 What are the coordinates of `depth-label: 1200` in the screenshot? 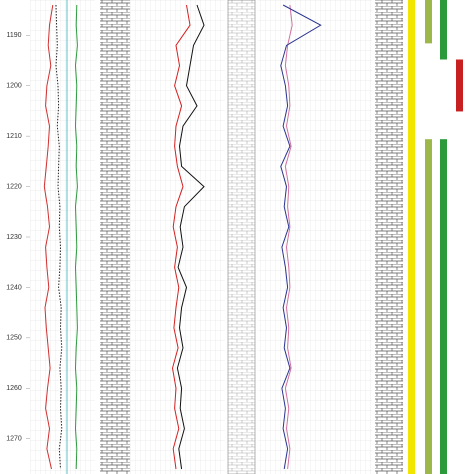 It's located at (14, 86).